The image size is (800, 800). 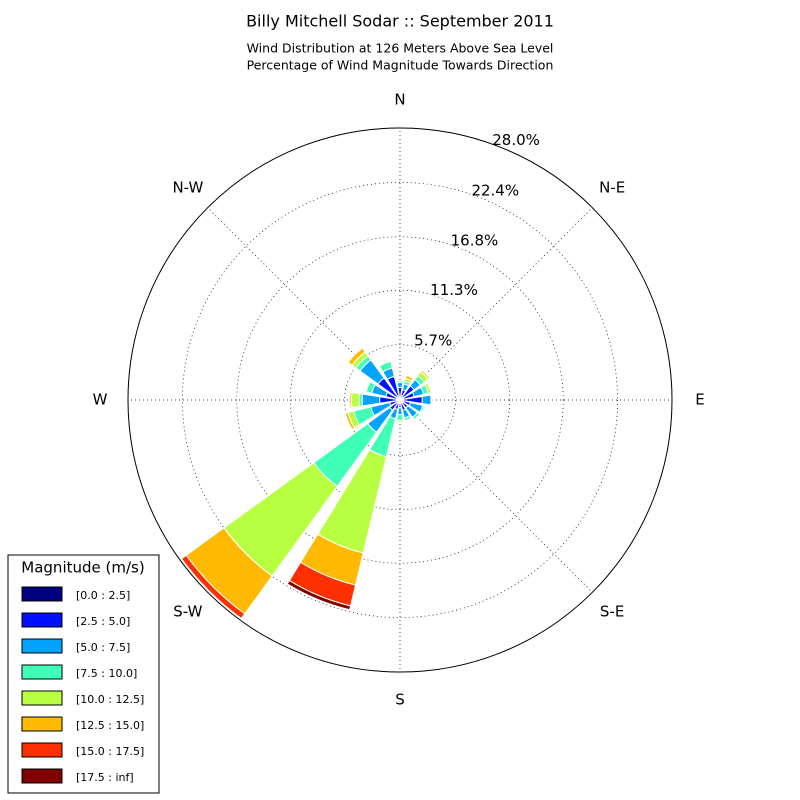 What do you see at coordinates (475, 241) in the screenshot?
I see `r-tick-label: 16.8%` at bounding box center [475, 241].